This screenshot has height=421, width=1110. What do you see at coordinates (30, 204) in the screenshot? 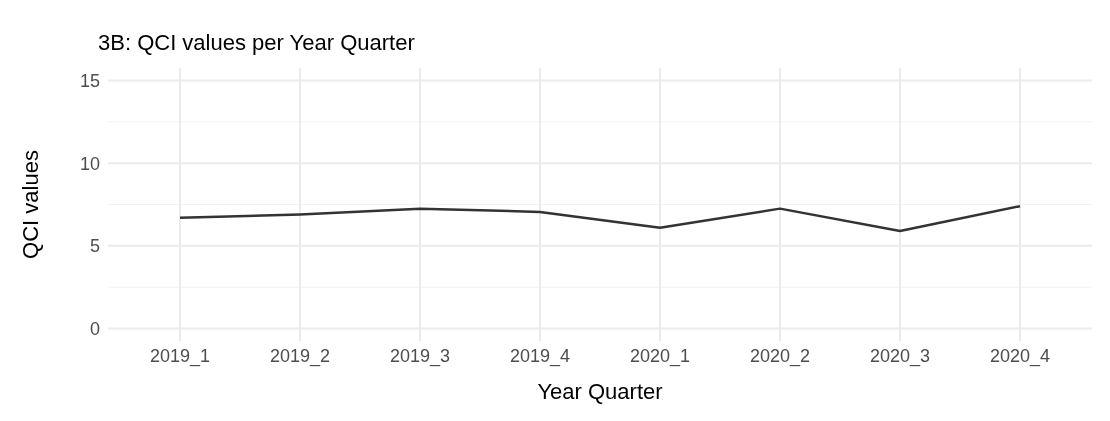
I see `y-axis-title: QCI values` at bounding box center [30, 204].